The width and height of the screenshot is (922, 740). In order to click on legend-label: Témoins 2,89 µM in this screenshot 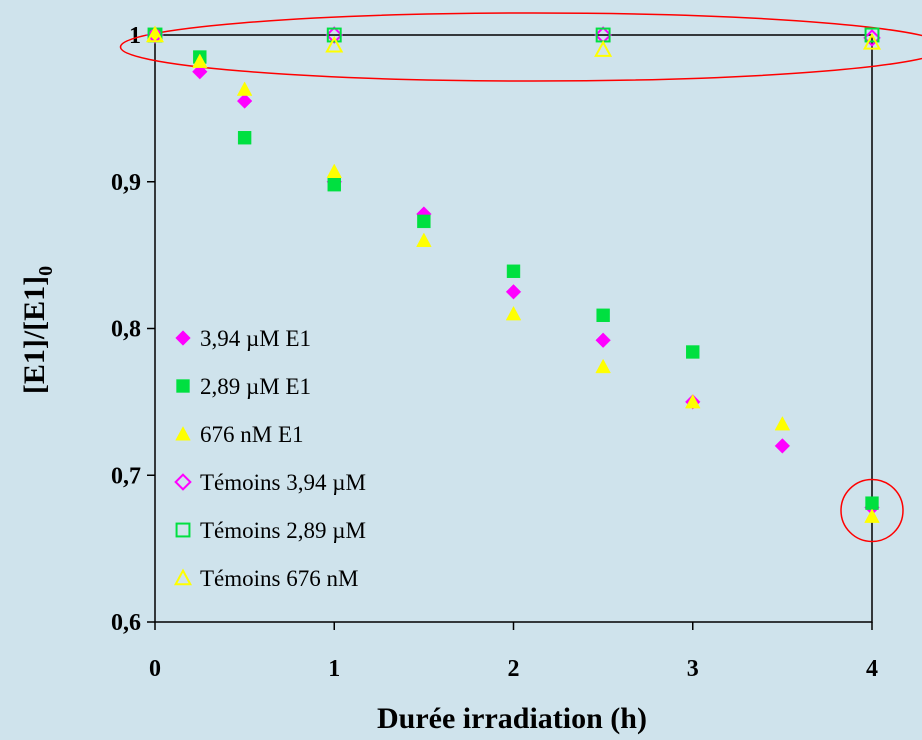, I will do `click(283, 530)`.